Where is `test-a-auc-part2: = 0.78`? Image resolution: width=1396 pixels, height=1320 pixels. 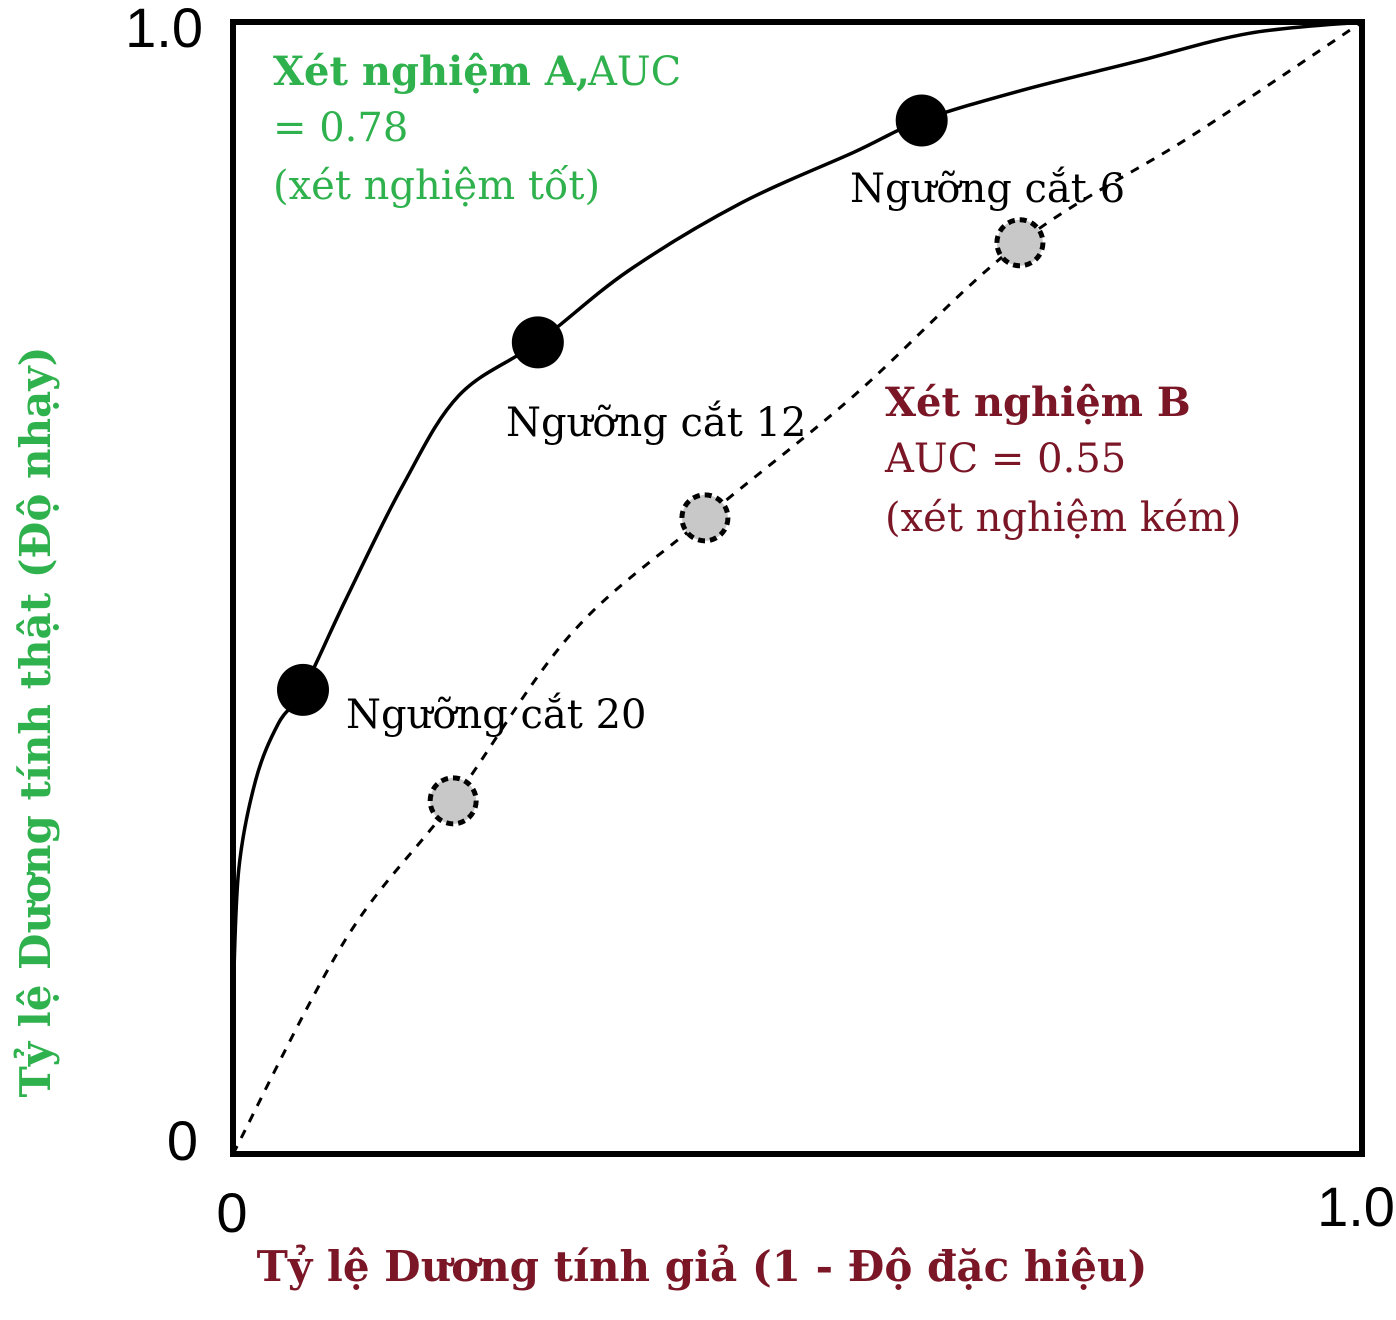 test-a-auc-part2: = 0.78 is located at coordinates (340, 128).